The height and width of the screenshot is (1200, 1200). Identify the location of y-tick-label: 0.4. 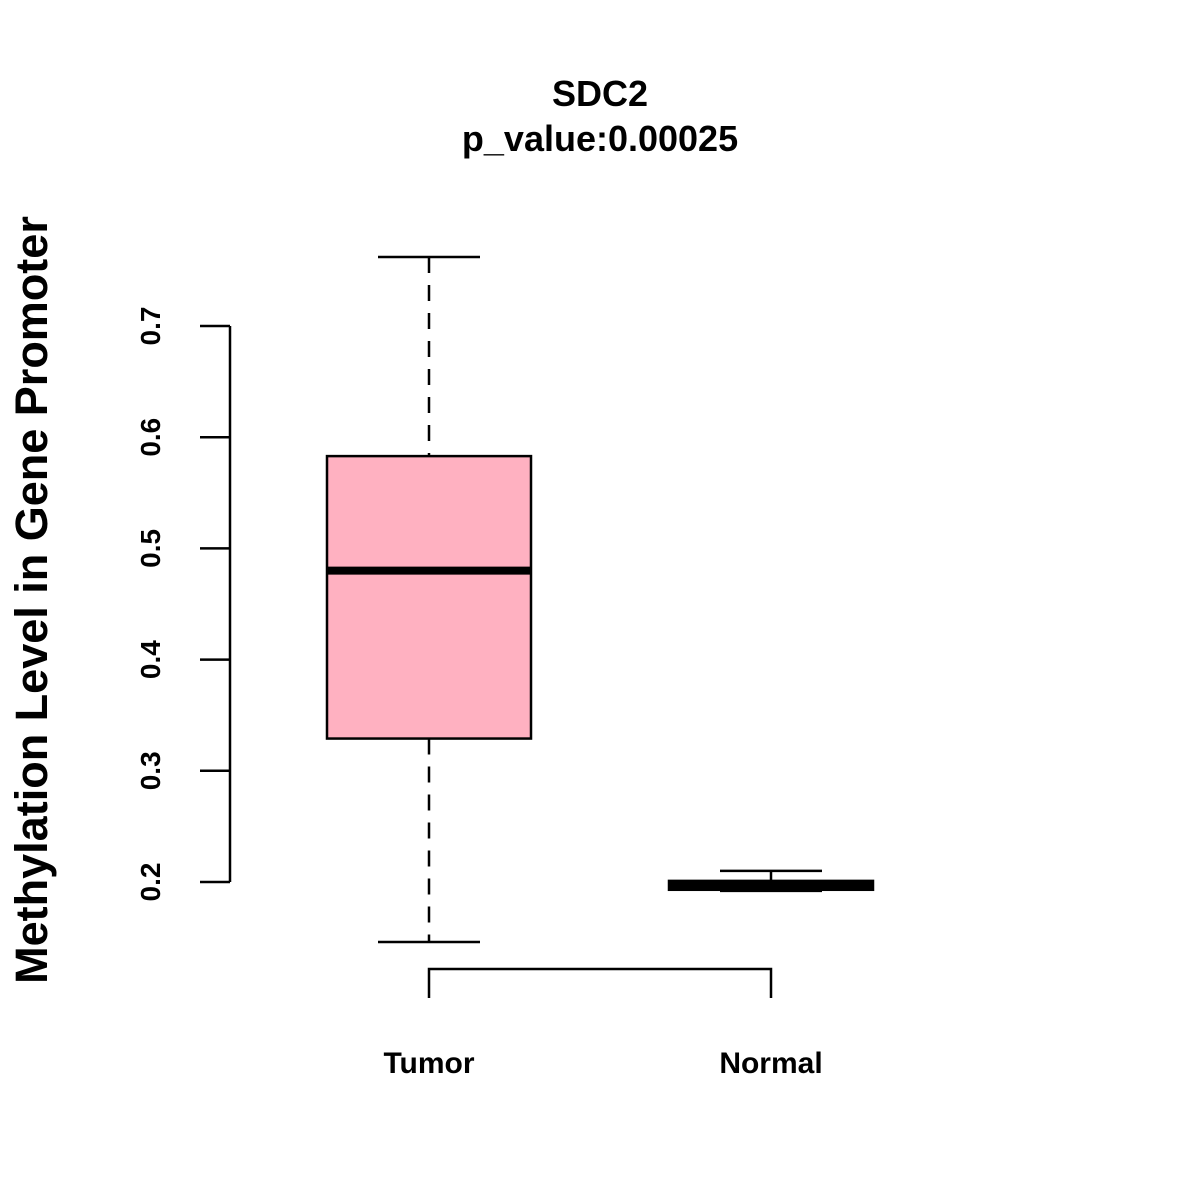
(150, 659).